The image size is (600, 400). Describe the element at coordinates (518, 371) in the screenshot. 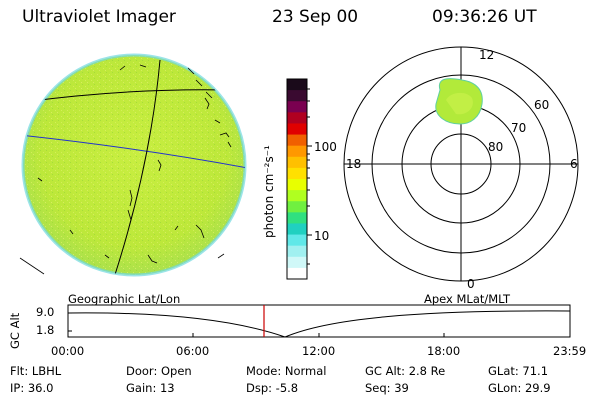

I see `glat-info: GLat: 71.1` at that location.